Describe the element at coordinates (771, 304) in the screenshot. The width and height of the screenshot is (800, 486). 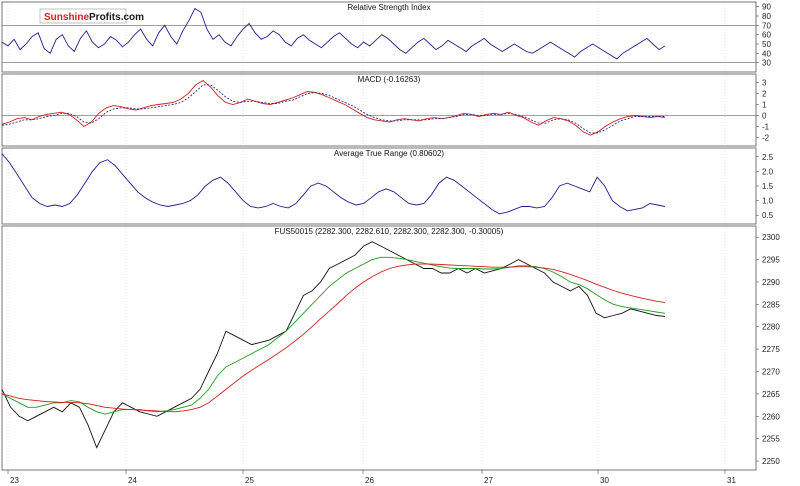
I see `y-tick-label: 2285` at that location.